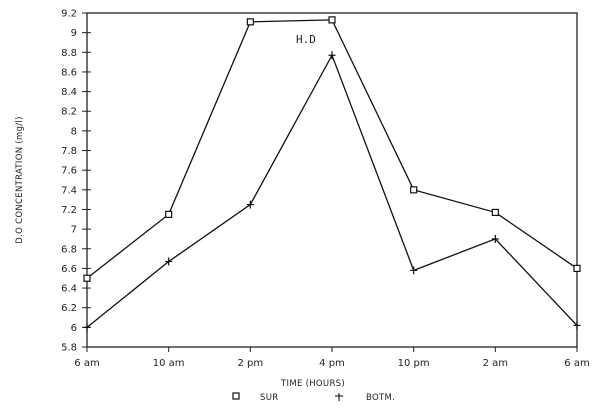 The width and height of the screenshot is (600, 411). What do you see at coordinates (236, 396) in the screenshot?
I see `legend-square-marker-icon` at bounding box center [236, 396].